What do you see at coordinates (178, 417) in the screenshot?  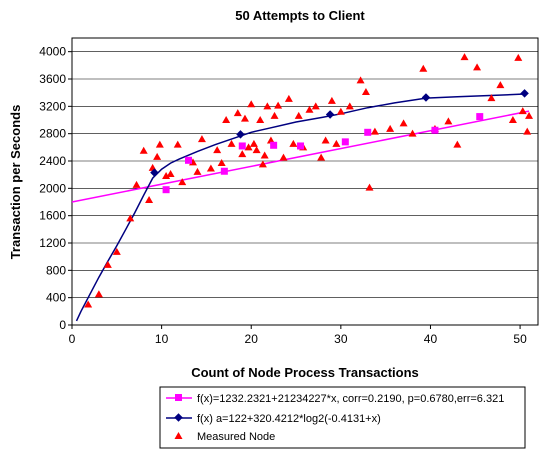 I see `legend-log-marker` at bounding box center [178, 417].